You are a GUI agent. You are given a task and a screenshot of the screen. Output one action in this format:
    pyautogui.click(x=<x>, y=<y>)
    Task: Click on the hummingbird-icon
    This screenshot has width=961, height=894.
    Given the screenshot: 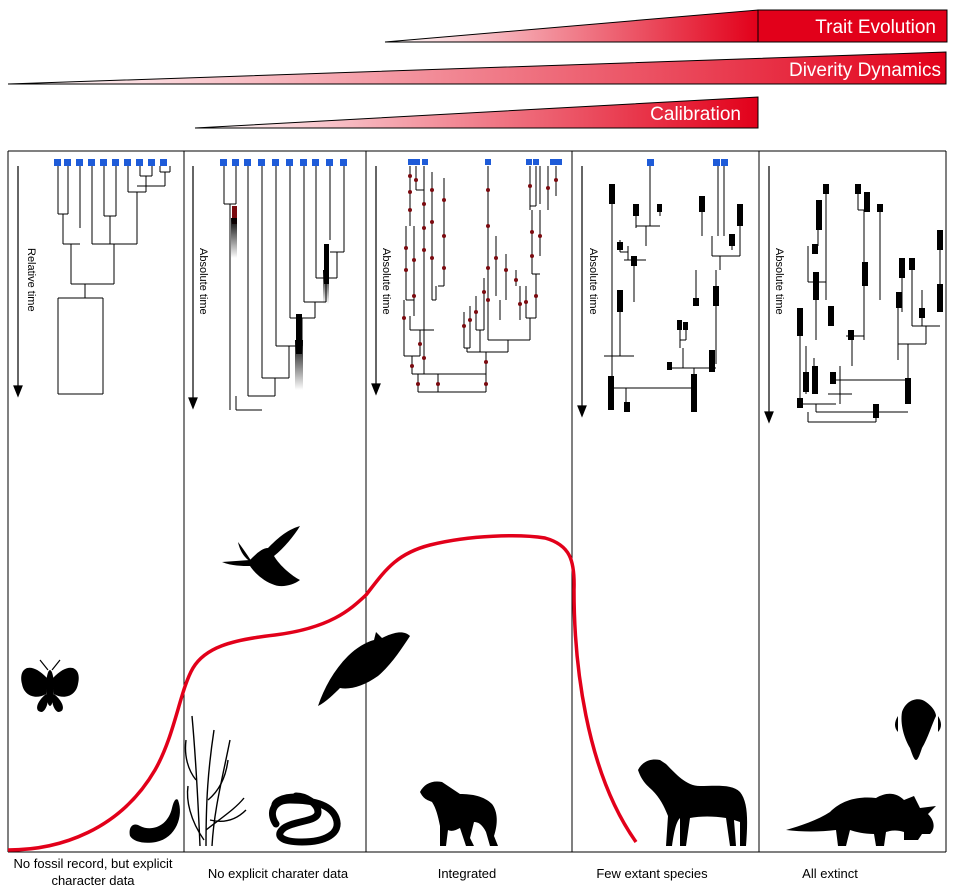 What is the action you would take?
    pyautogui.click(x=261, y=556)
    